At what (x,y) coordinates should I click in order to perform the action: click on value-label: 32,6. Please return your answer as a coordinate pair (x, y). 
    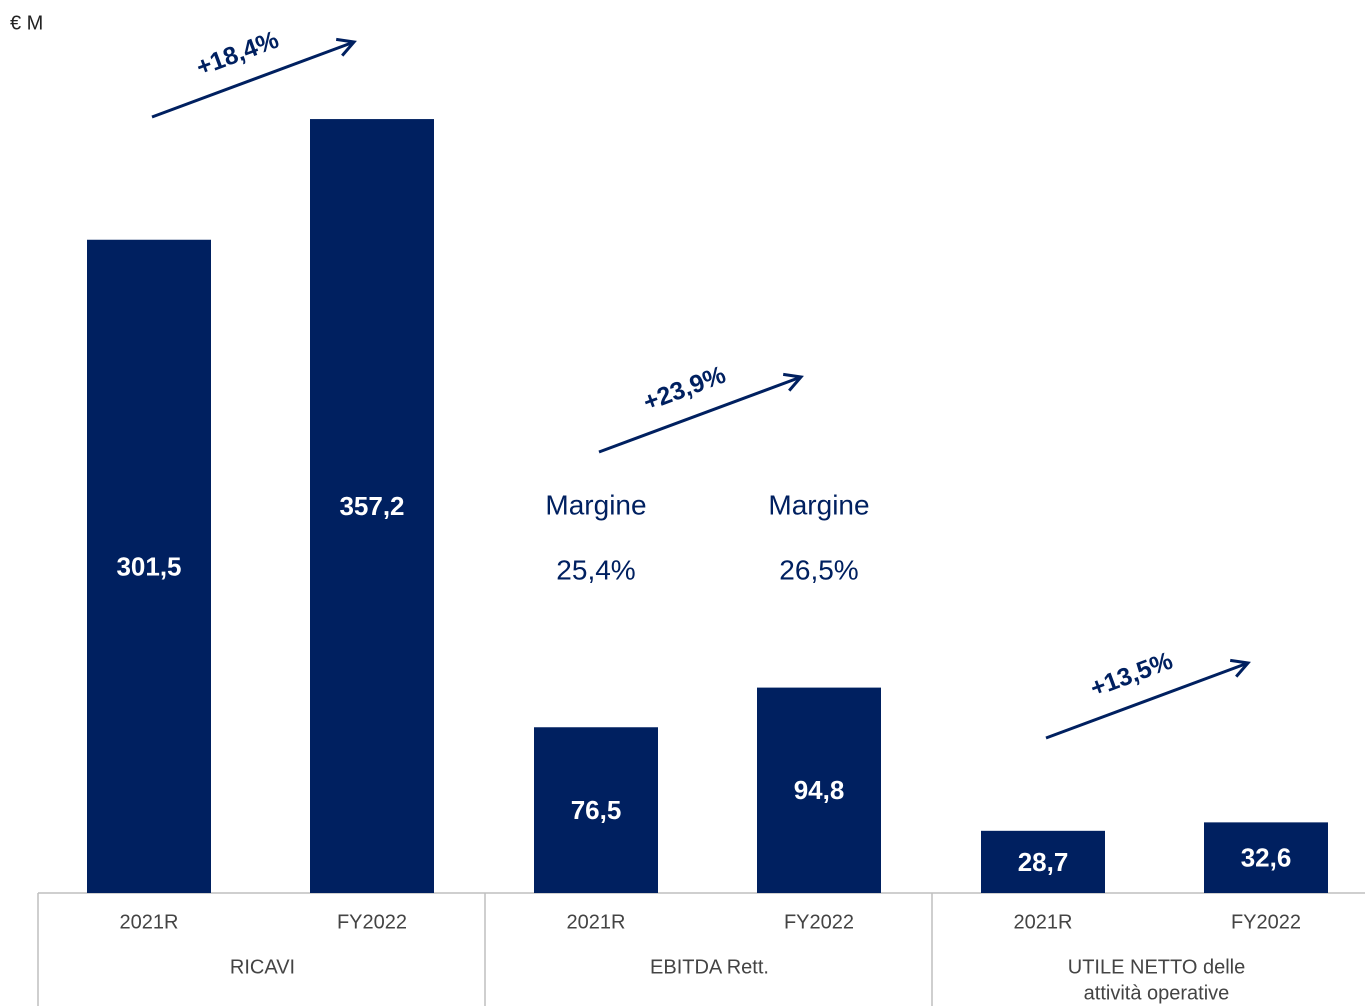
    Looking at the image, I should click on (1266, 858).